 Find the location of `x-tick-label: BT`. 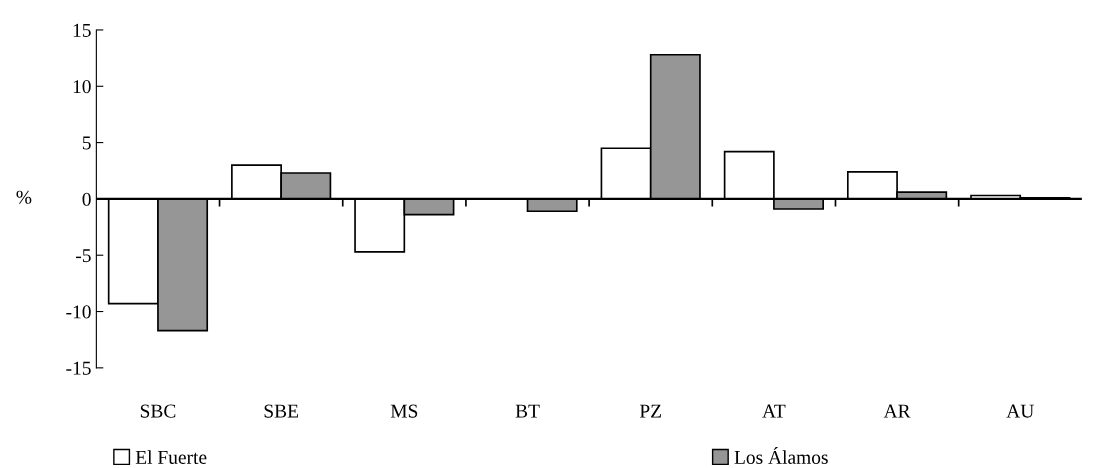

x-tick-label: BT is located at coordinates (527, 411).